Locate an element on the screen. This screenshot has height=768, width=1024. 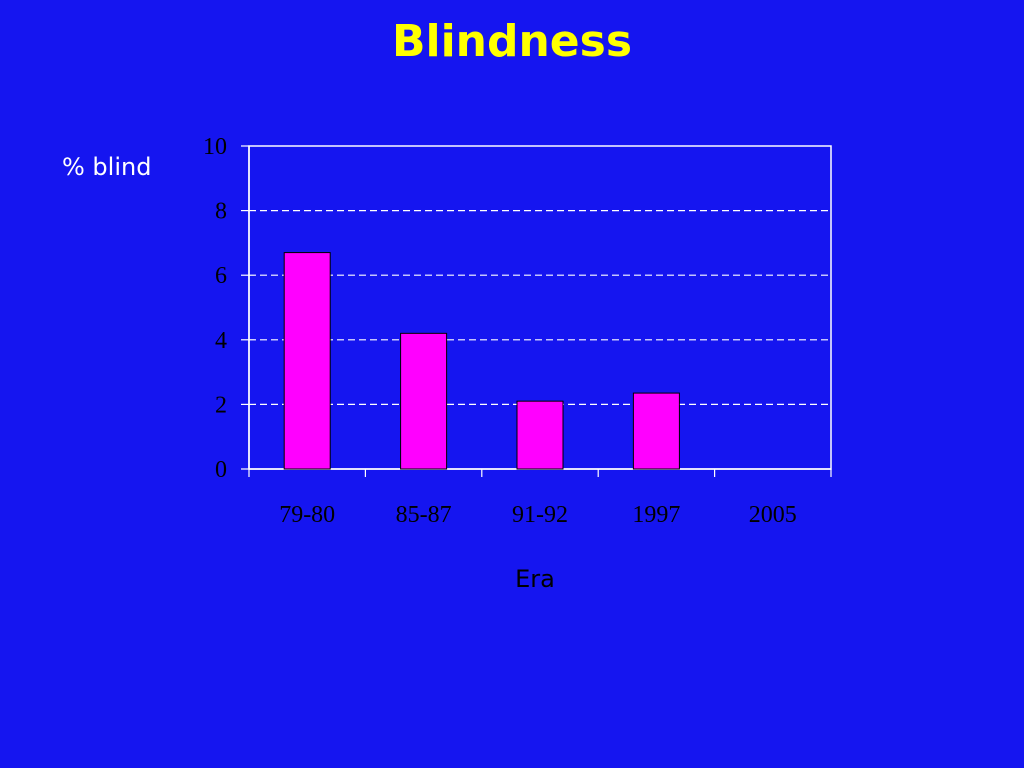
x-tick-label: 85-87 is located at coordinates (424, 515).